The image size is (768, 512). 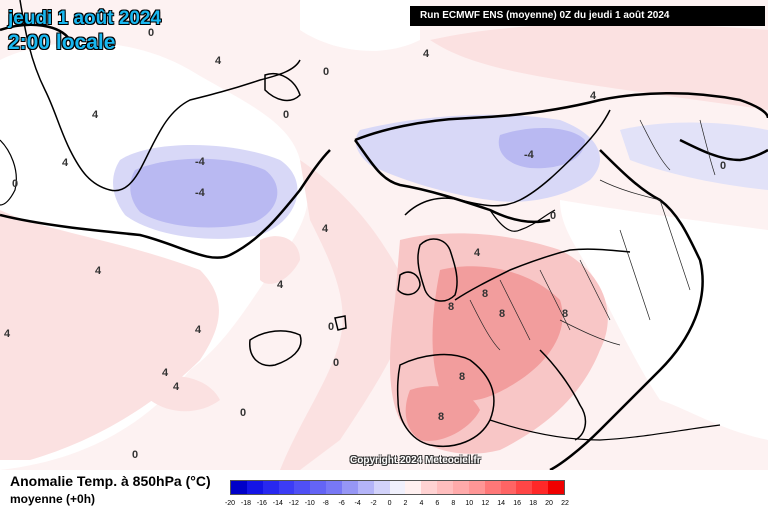 I want to click on cold-pool-greenland-sea, so click(x=204, y=193).